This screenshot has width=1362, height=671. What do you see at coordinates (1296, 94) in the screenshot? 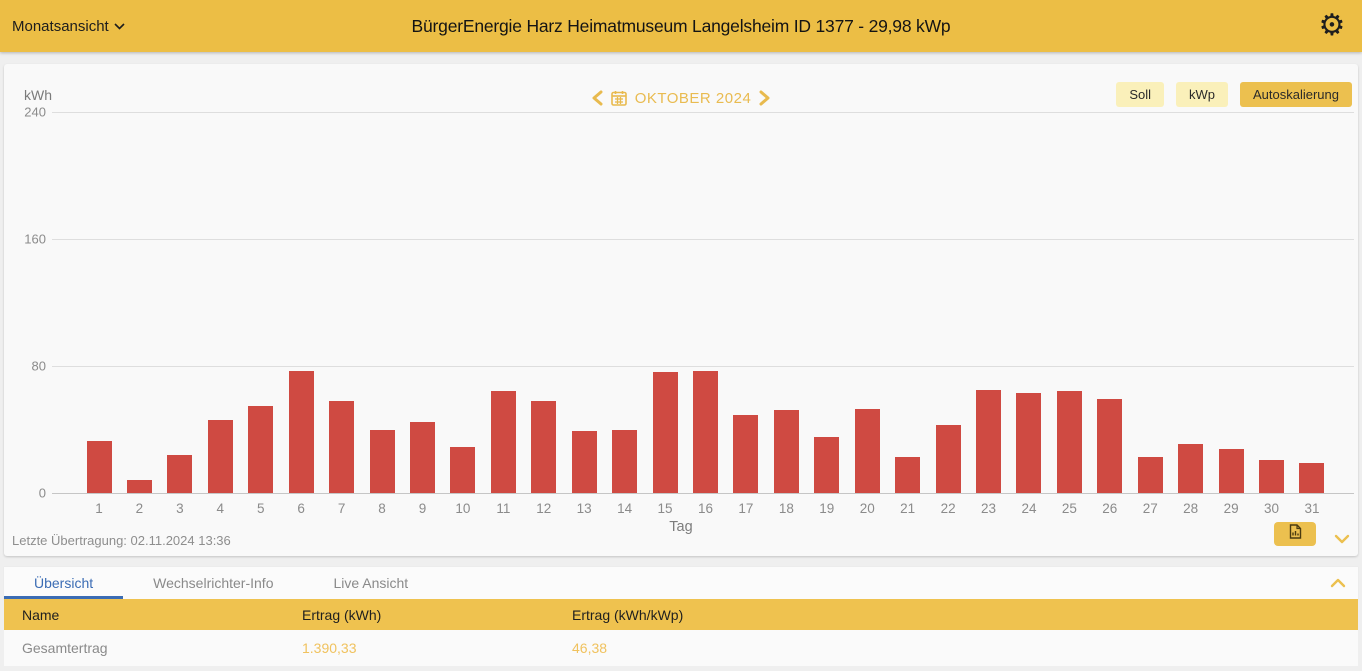
I see `autoscale-button: Autoskalierung` at bounding box center [1296, 94].